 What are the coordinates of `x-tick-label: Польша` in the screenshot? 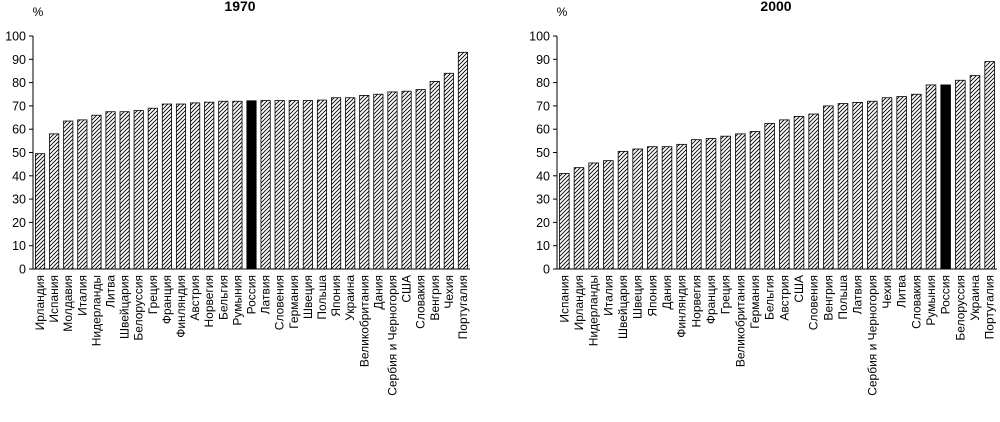 It's located at (843, 297).